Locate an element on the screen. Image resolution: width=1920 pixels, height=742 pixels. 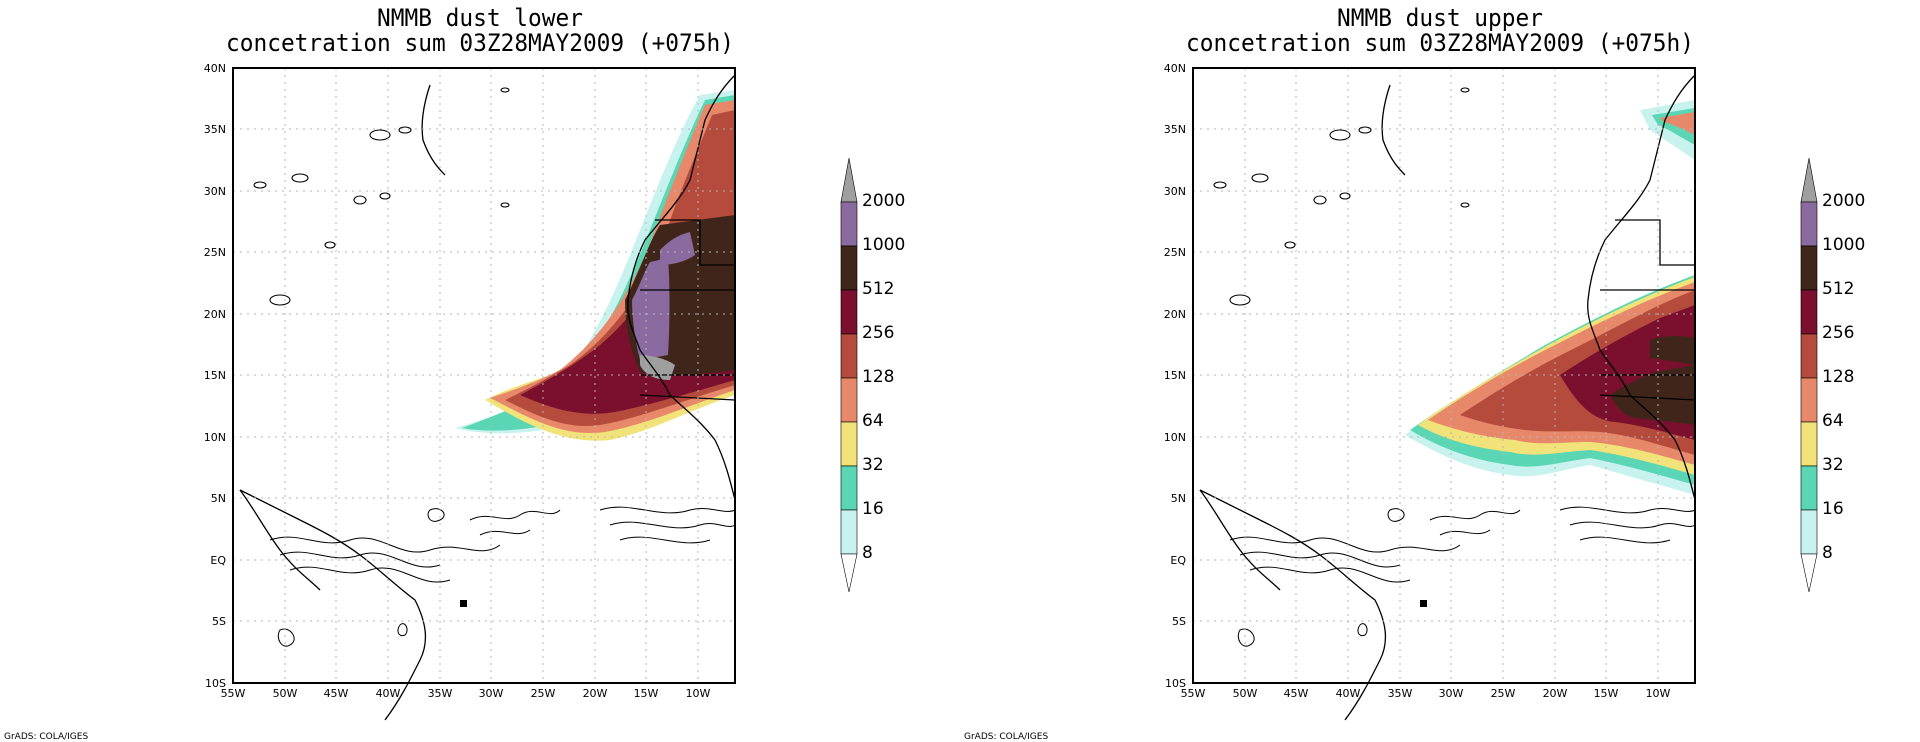
svg-text: 8 is located at coordinates (867, 553).